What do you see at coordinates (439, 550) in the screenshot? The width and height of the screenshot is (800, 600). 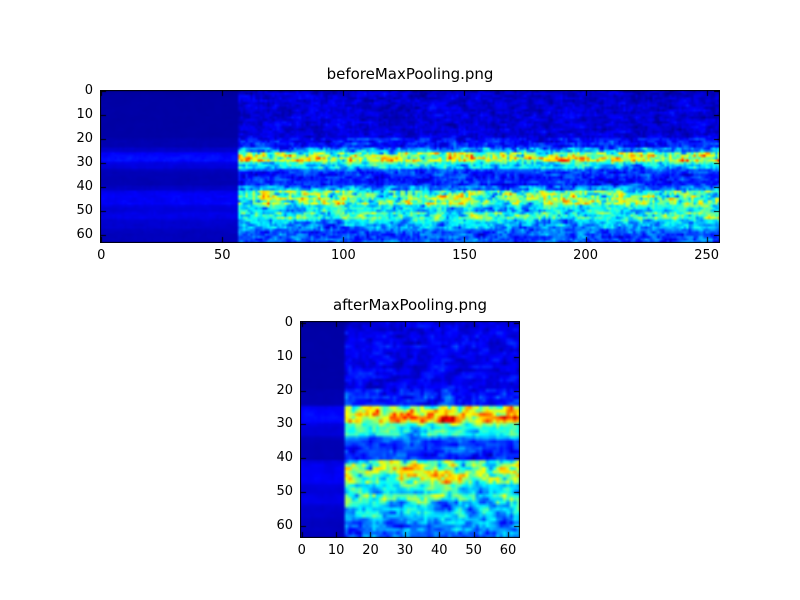 I see `x-tick-label: 40` at bounding box center [439, 550].